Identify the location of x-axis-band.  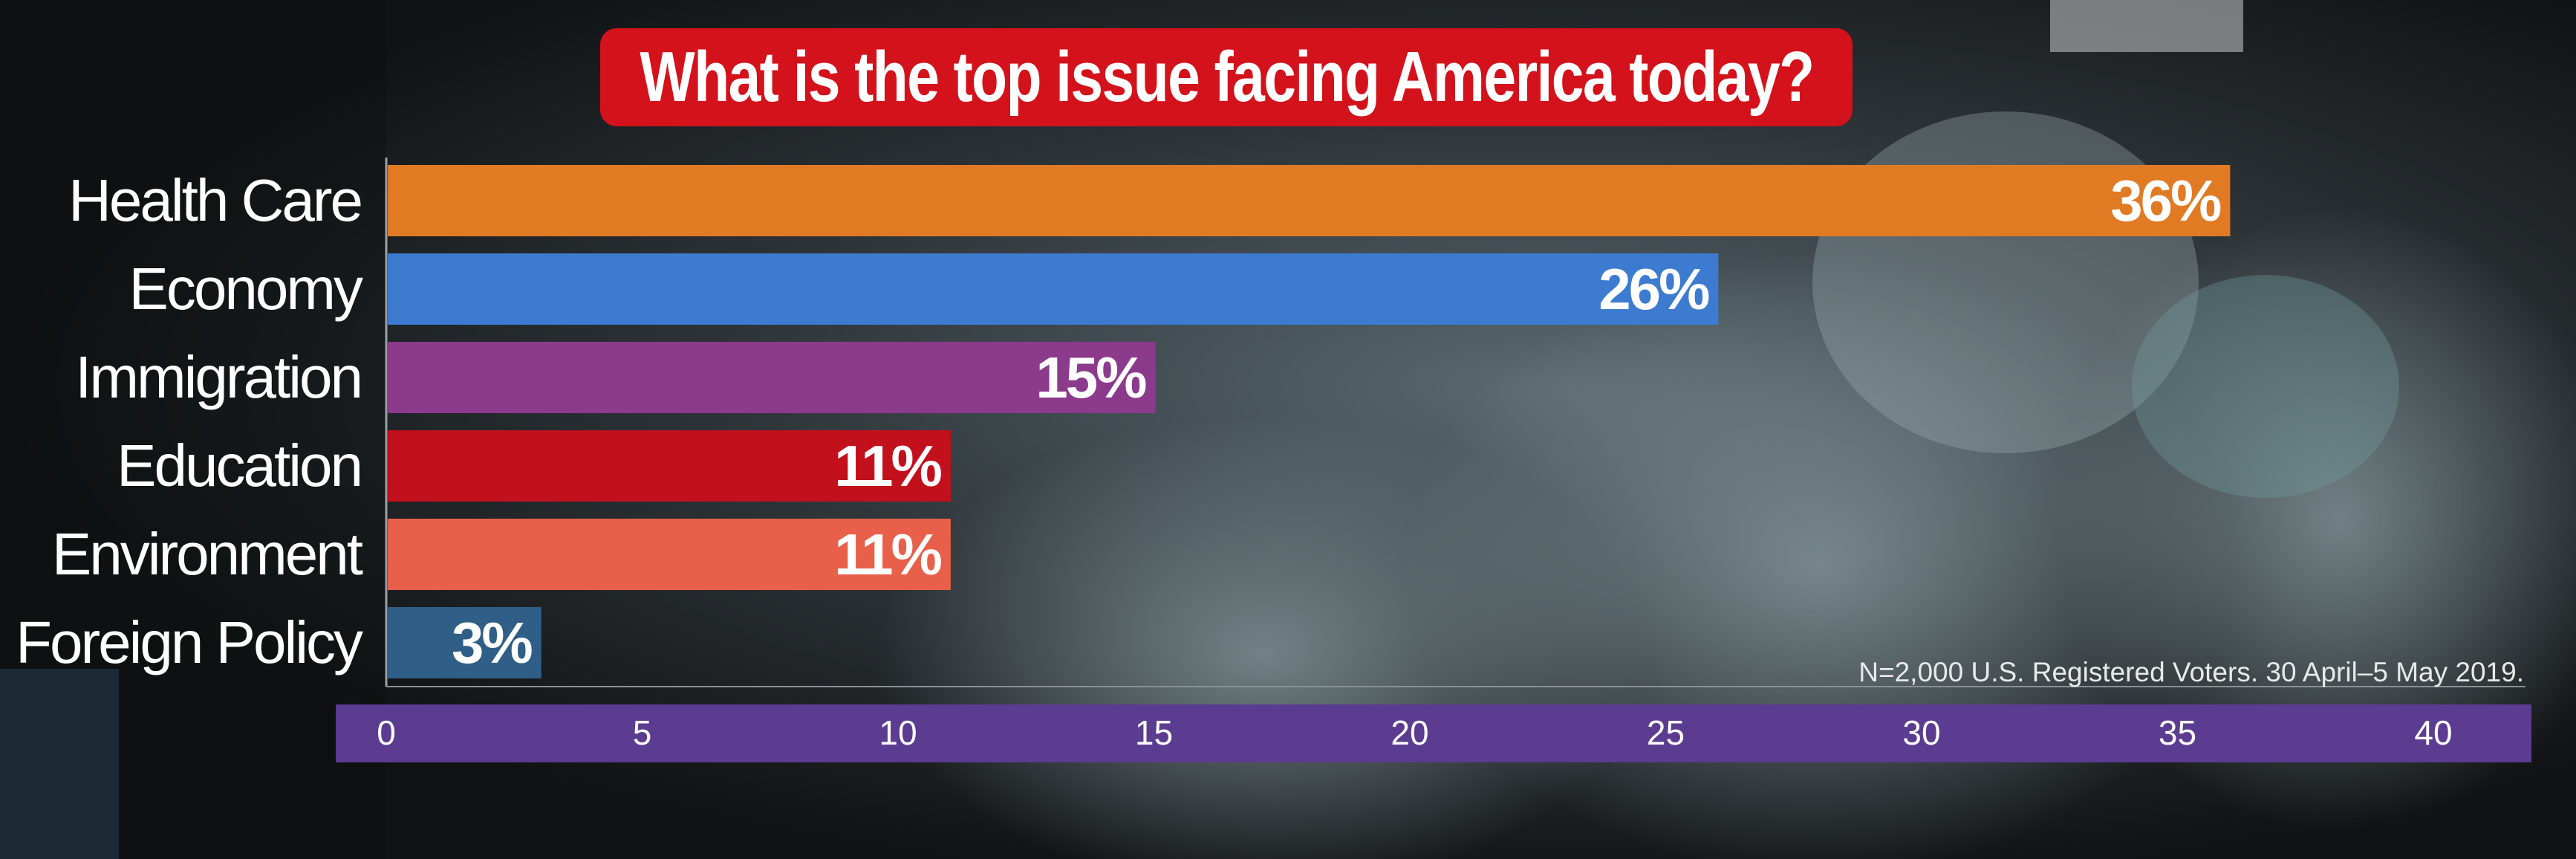
(1433, 733).